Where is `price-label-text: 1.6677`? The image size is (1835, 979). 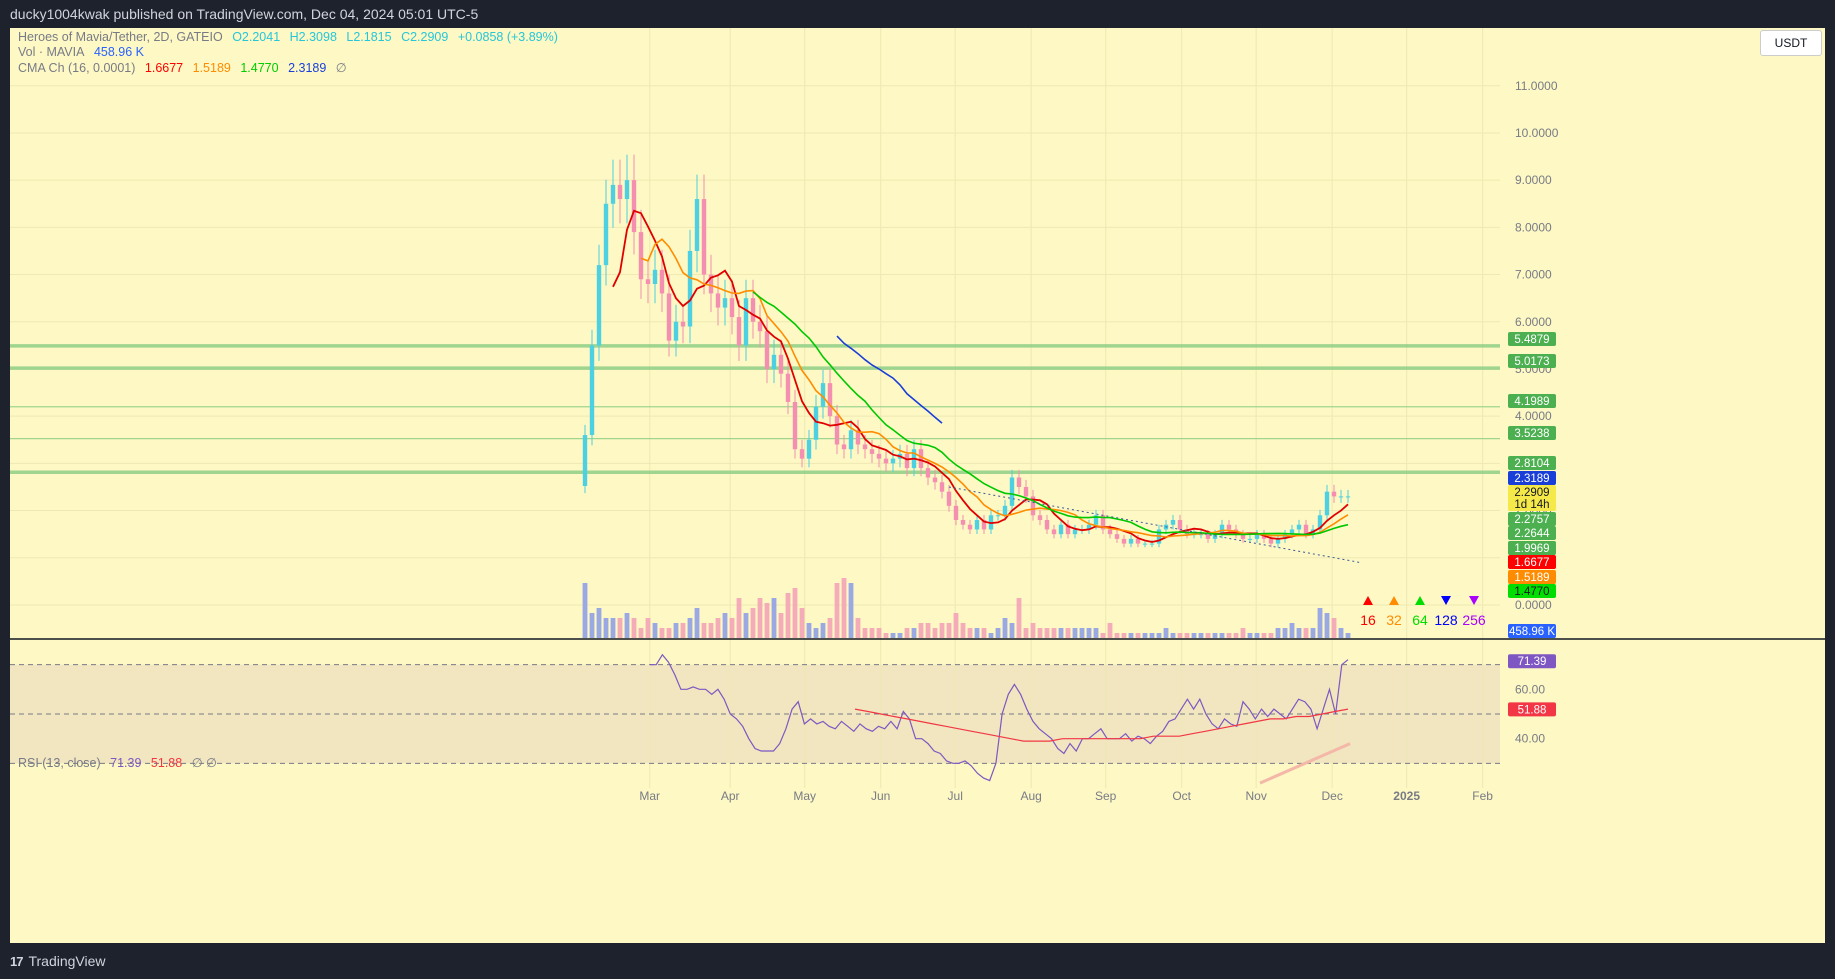
price-label-text: 1.6677 is located at coordinates (1531, 563).